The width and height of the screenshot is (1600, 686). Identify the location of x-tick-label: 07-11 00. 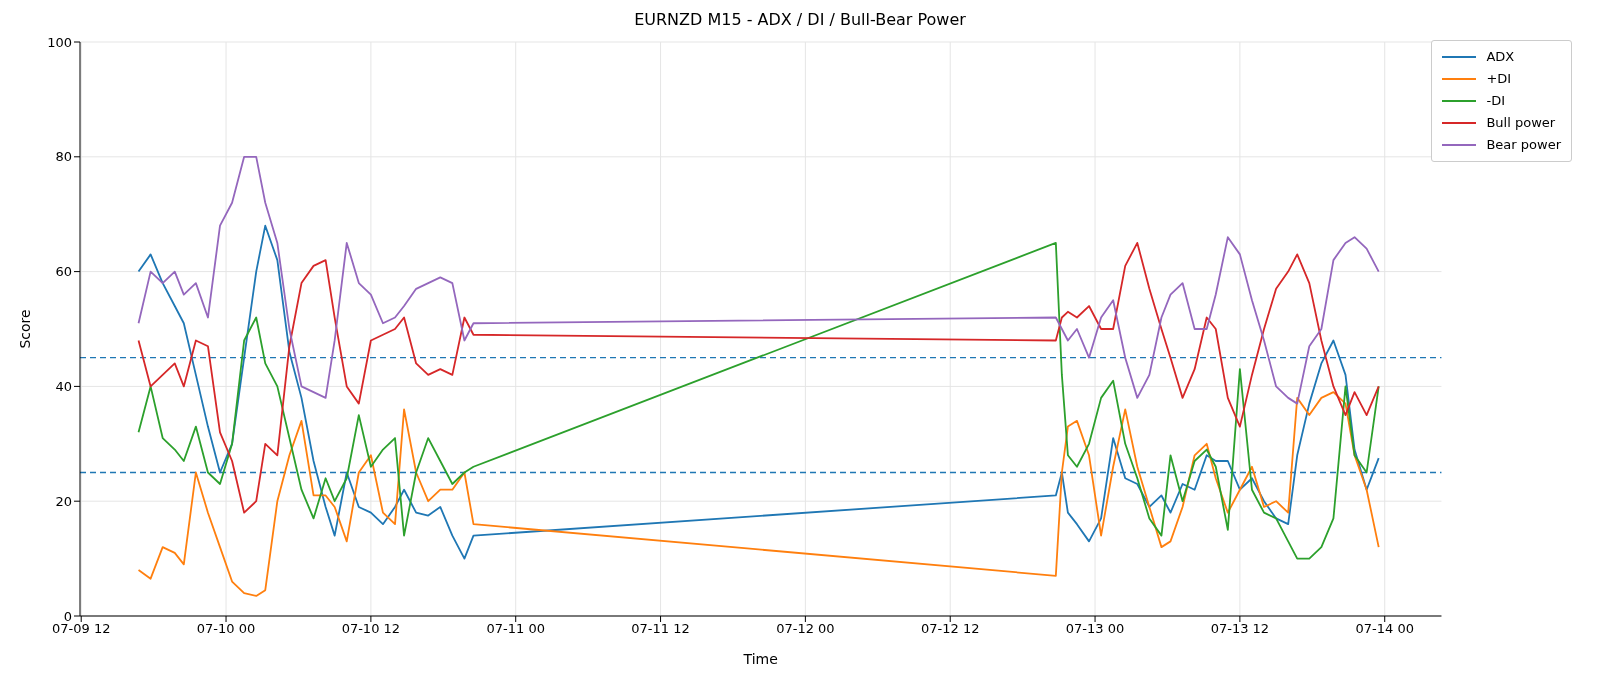
(515, 629).